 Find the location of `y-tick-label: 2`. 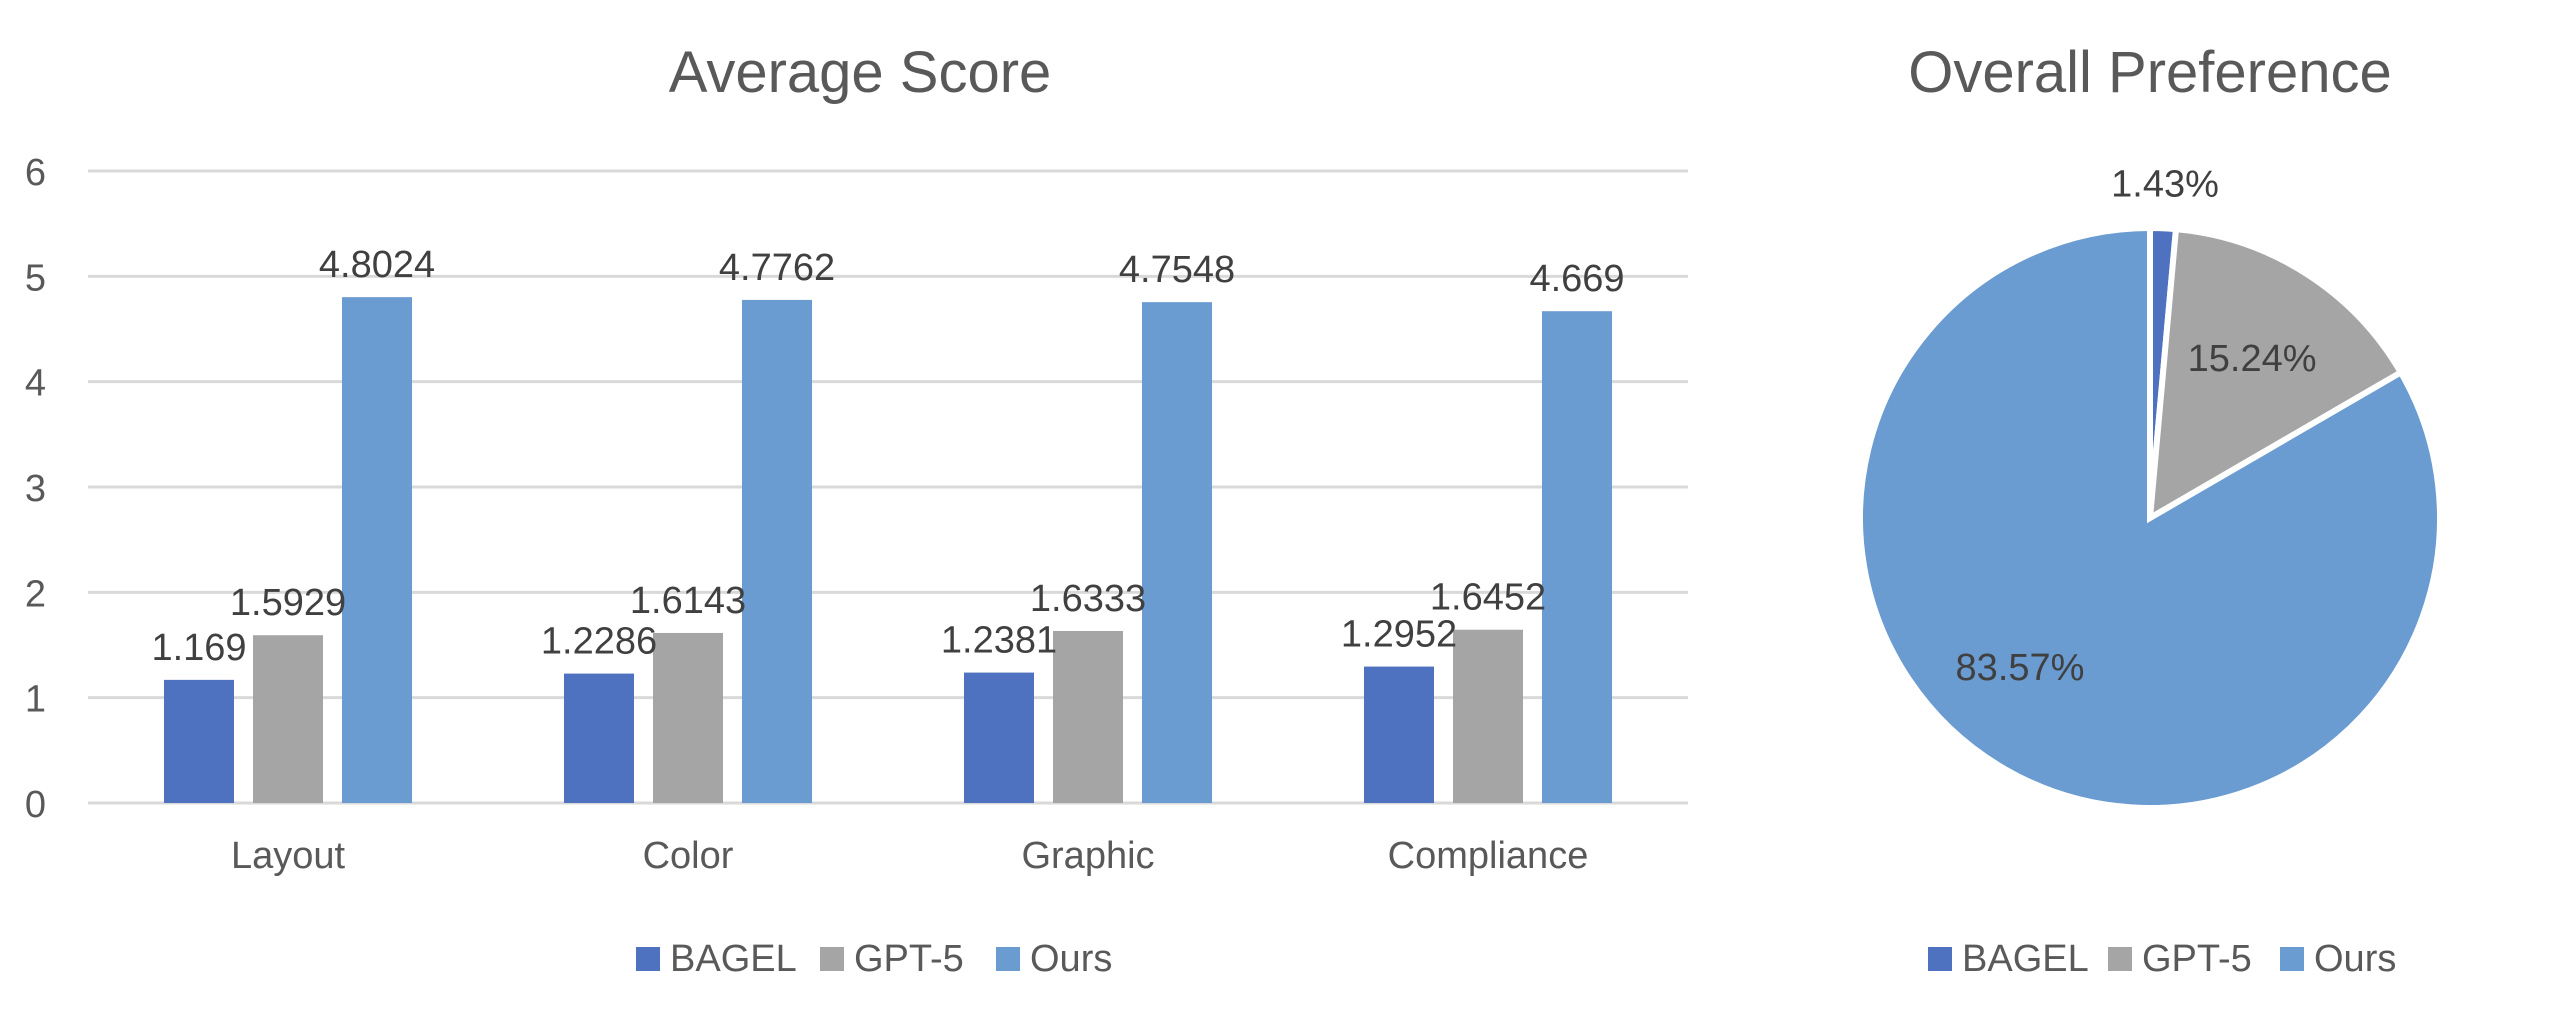

y-tick-label: 2 is located at coordinates (35, 594).